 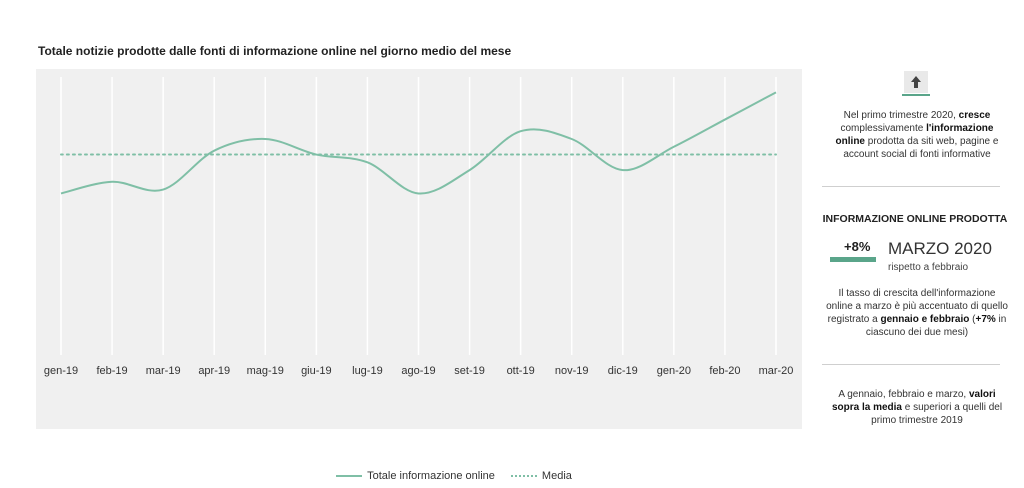 What do you see at coordinates (469, 371) in the screenshot?
I see `x-tick-label-set-19: set-19` at bounding box center [469, 371].